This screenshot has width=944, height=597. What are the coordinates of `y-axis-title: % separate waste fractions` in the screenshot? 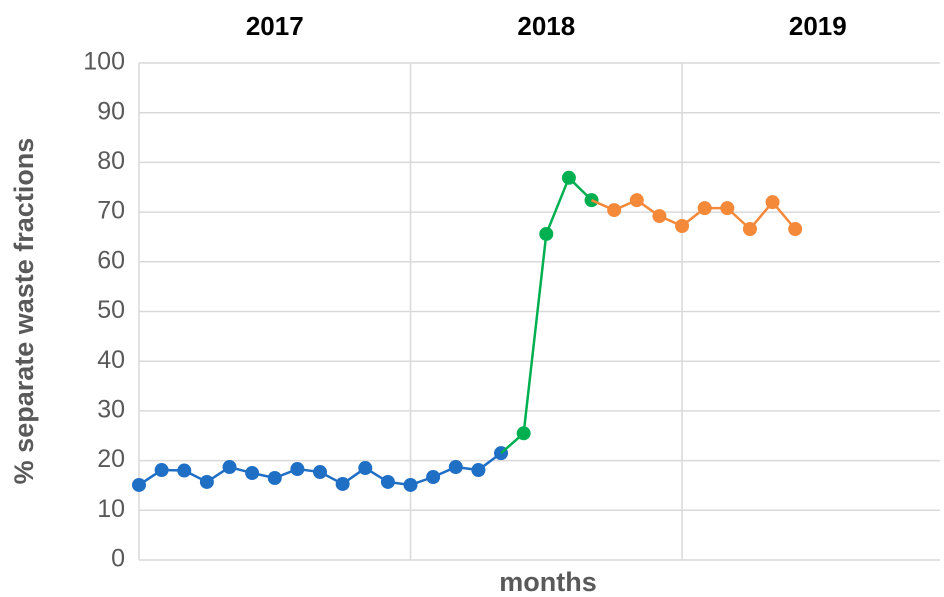 It's located at (24, 311).